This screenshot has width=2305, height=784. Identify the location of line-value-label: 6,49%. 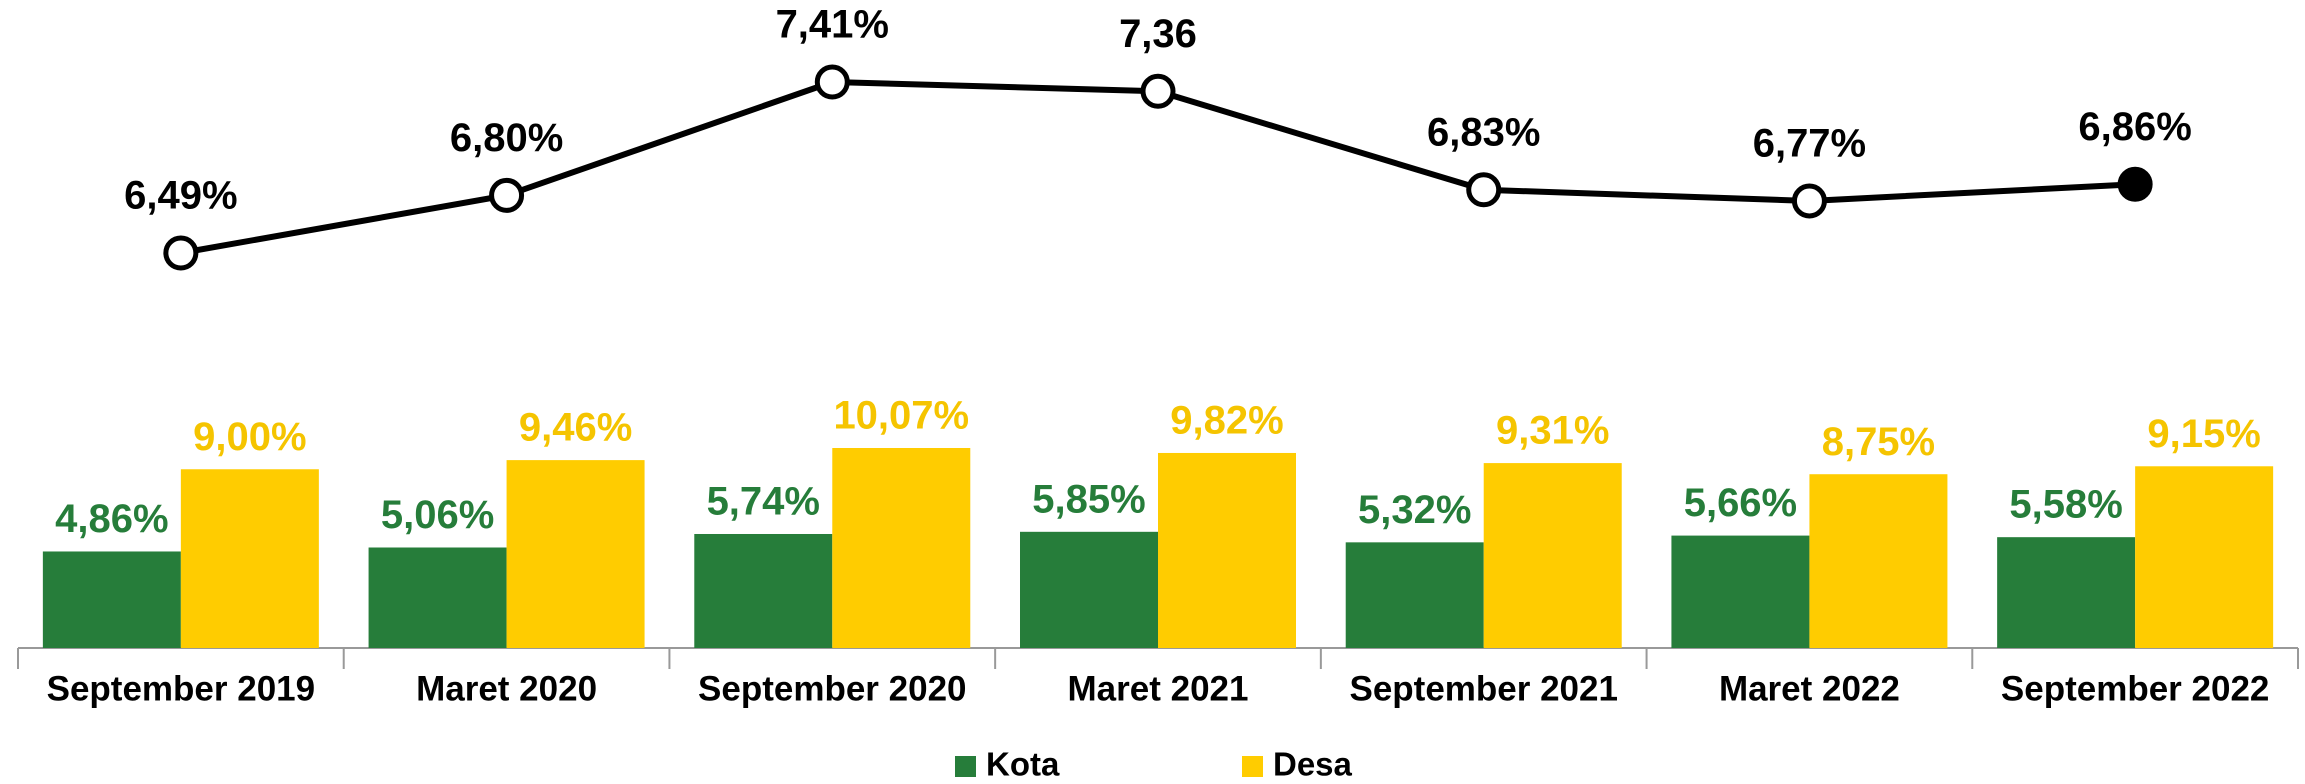
(180, 196).